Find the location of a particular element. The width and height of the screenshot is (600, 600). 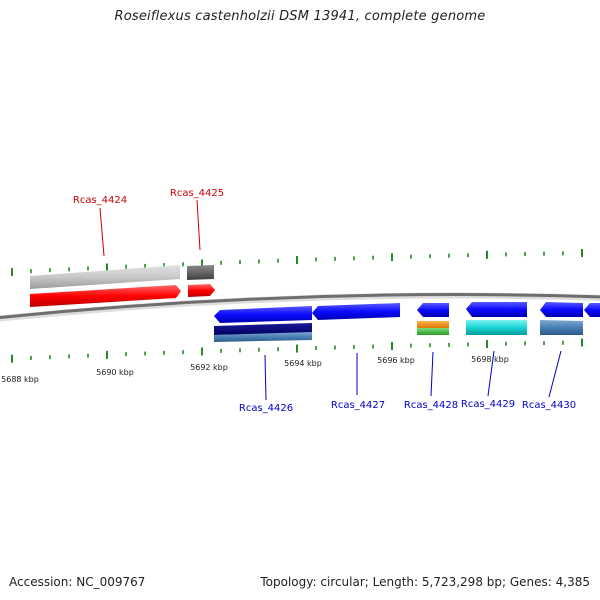

tick-label: 5698 kbp is located at coordinates (490, 359).